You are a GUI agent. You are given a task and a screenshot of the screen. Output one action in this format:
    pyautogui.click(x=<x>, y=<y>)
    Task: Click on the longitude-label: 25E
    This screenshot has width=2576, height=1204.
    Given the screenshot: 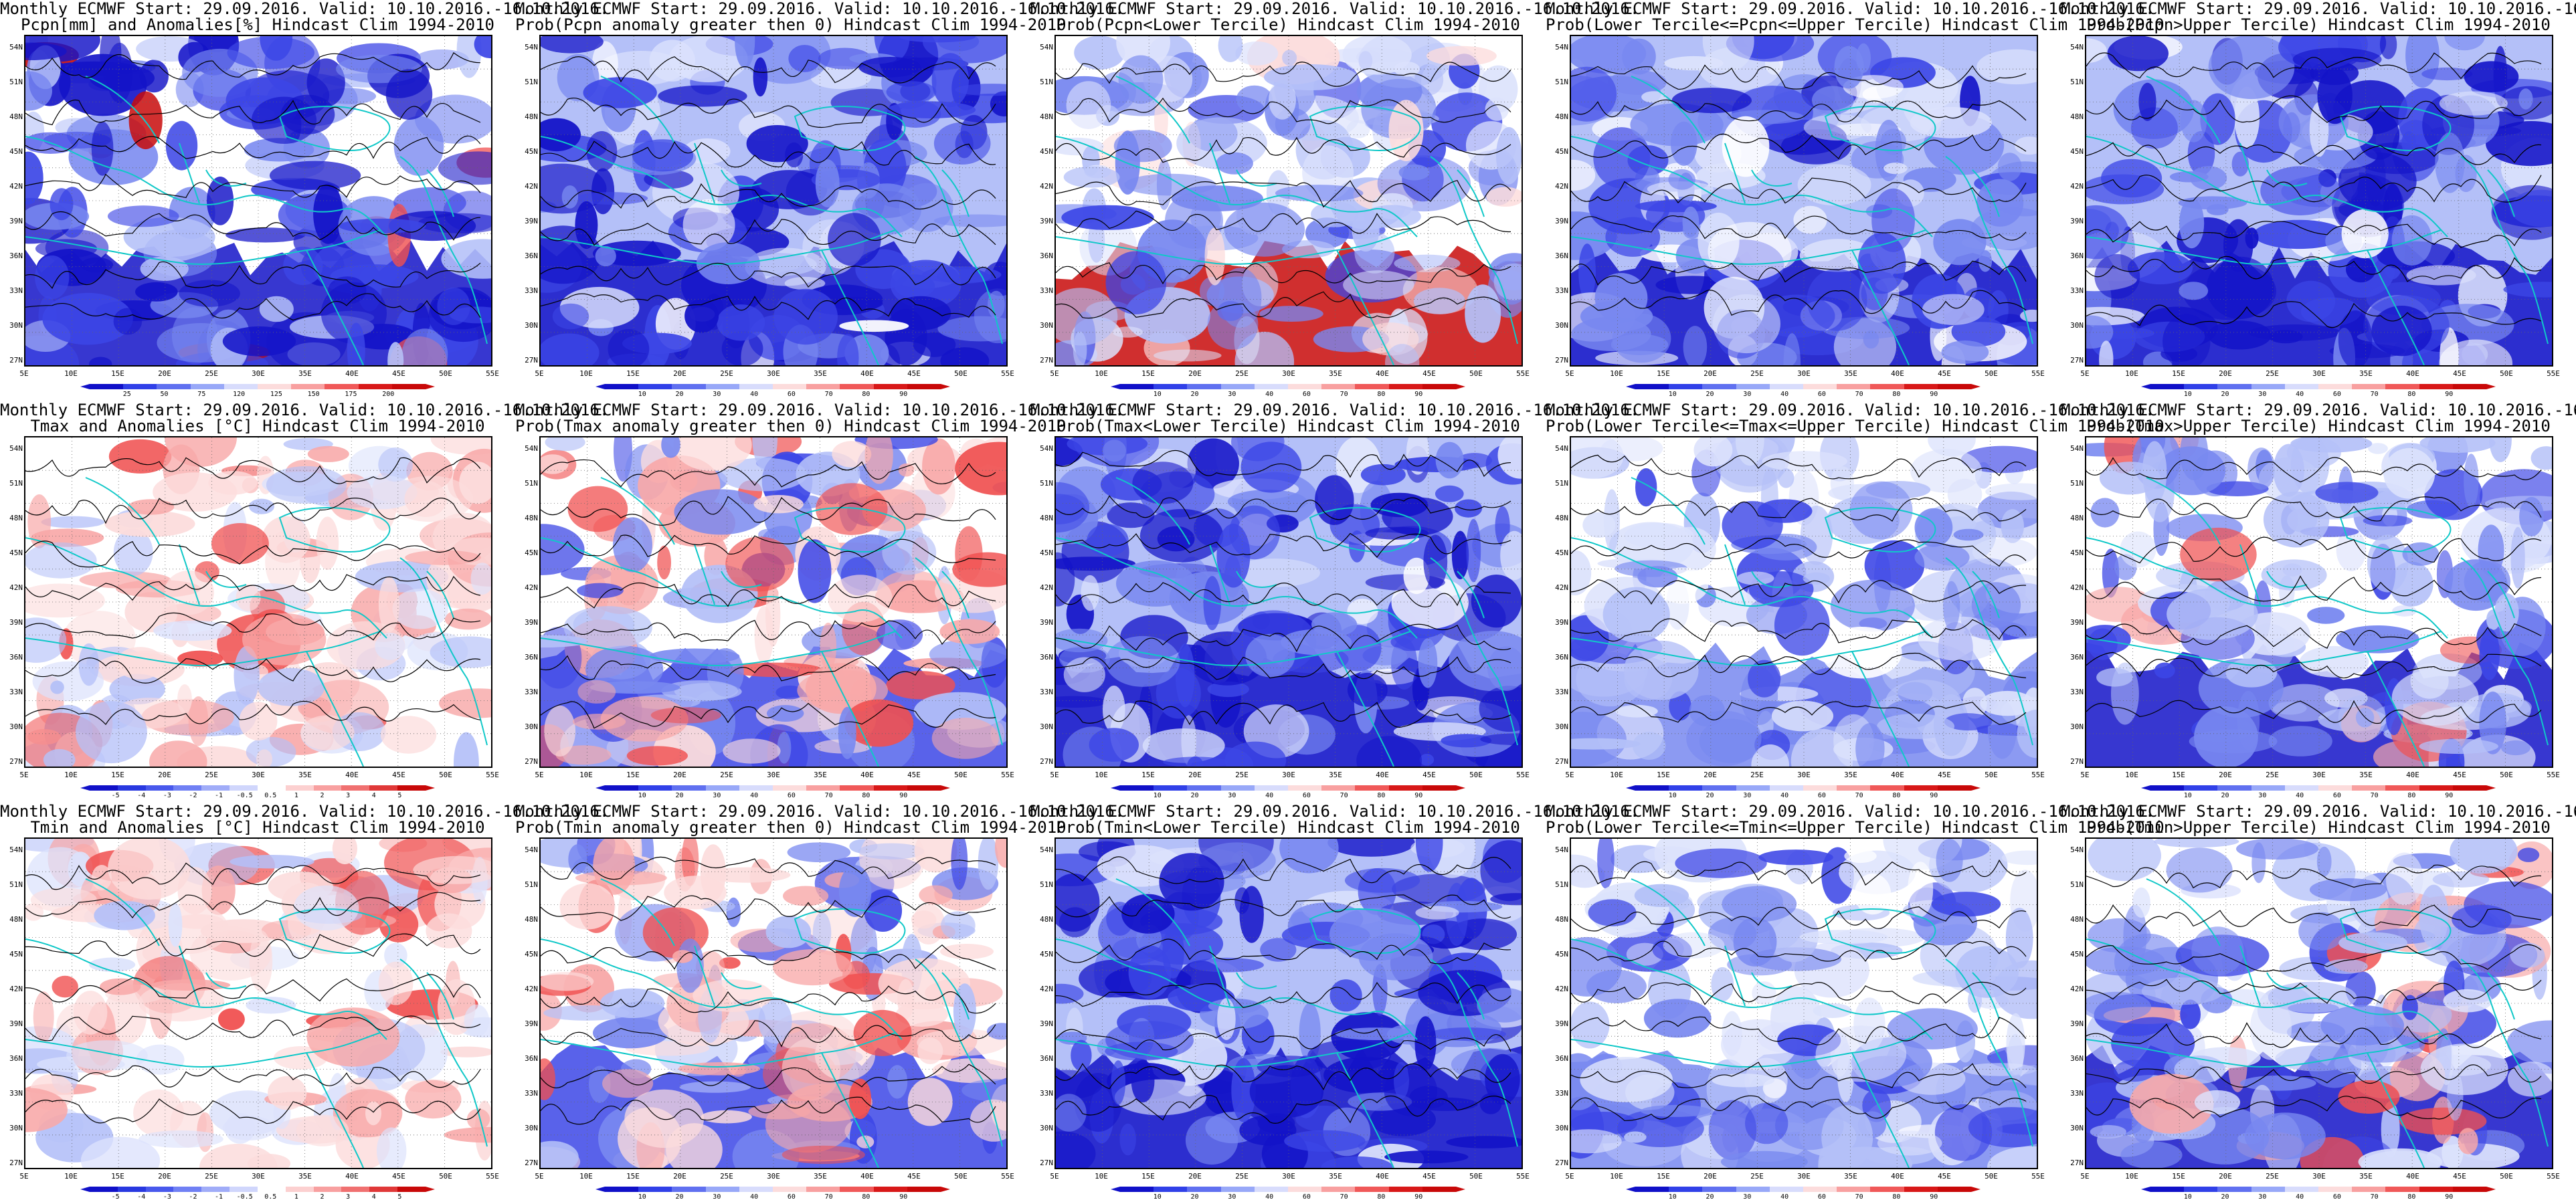 What is the action you would take?
    pyautogui.click(x=727, y=373)
    